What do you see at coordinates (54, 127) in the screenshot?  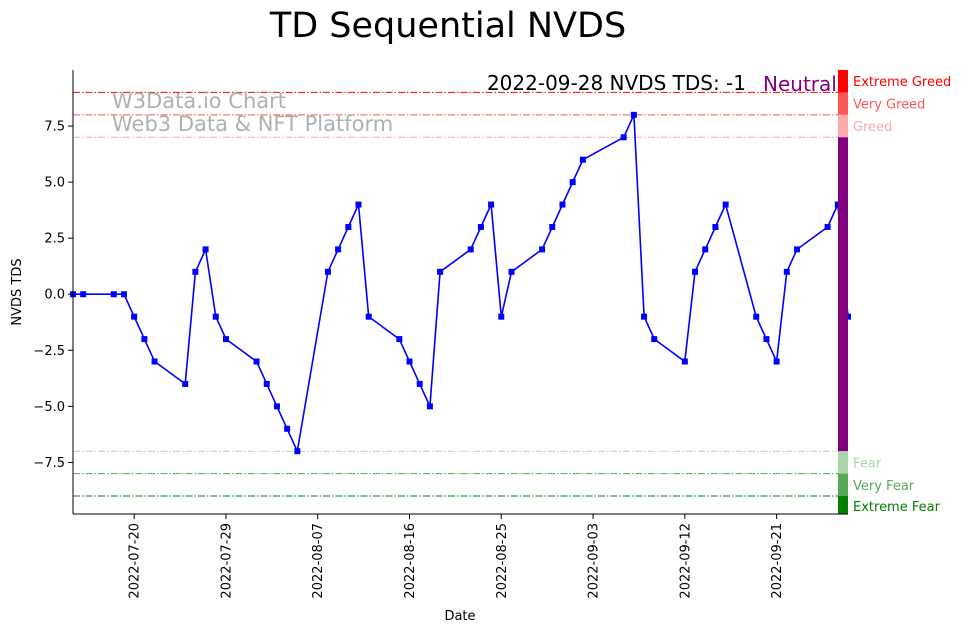 I see `y-tick-label: 7.5` at bounding box center [54, 127].